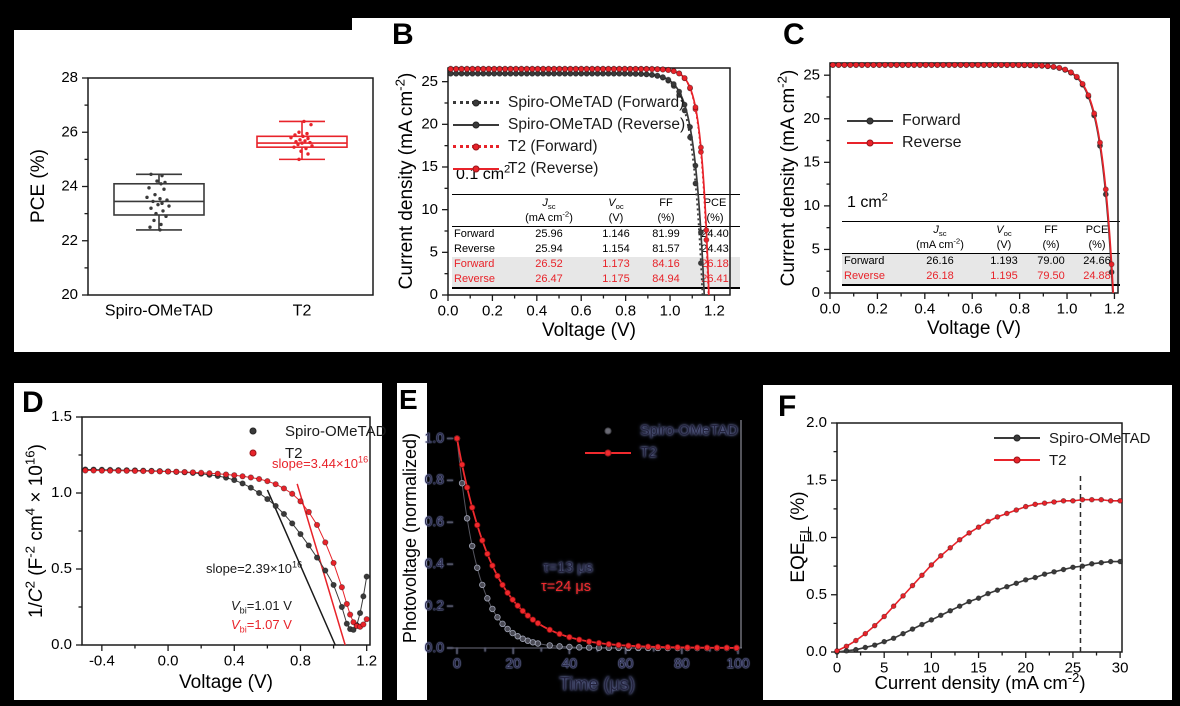  Describe the element at coordinates (931, 120) in the screenshot. I see `legend-label: Forward` at that location.